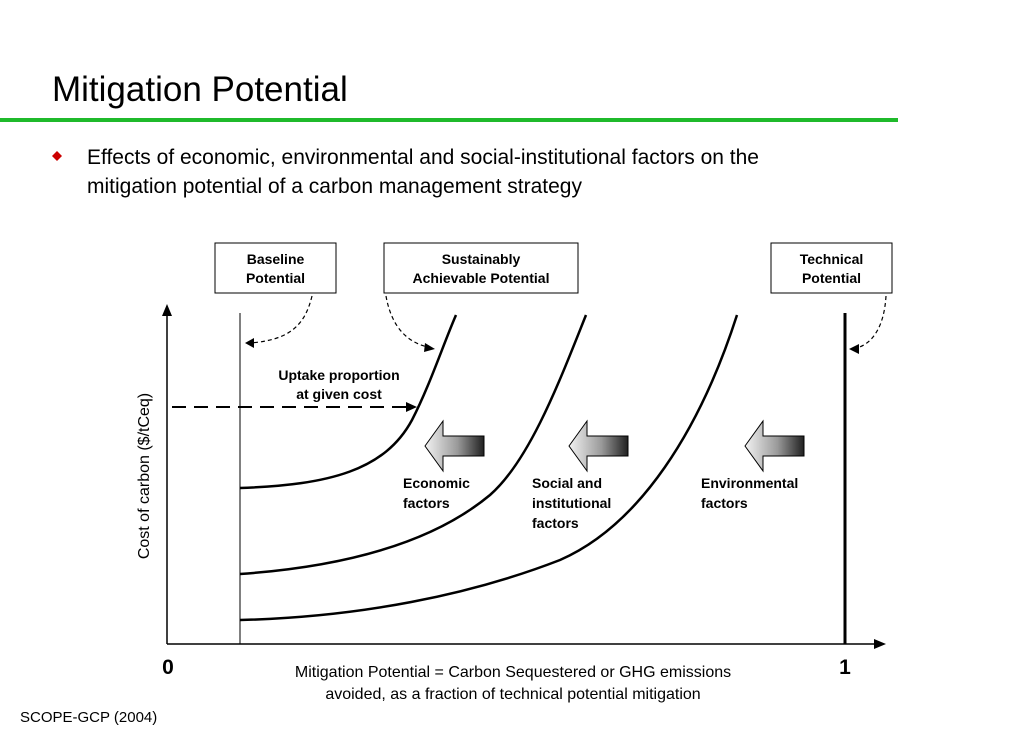  I want to click on economic-label-line-1: Economic, so click(436, 483).